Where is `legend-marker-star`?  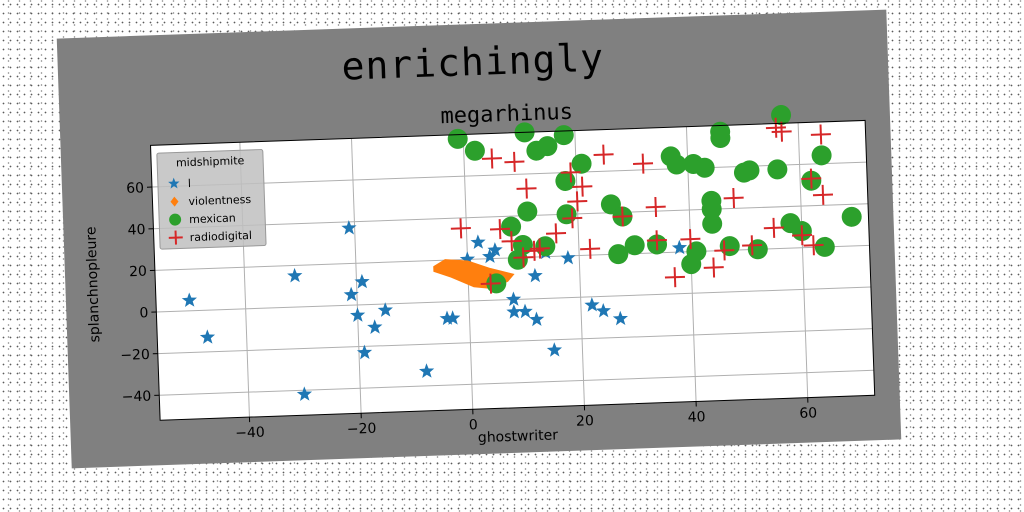
legend-marker-star is located at coordinates (174, 183).